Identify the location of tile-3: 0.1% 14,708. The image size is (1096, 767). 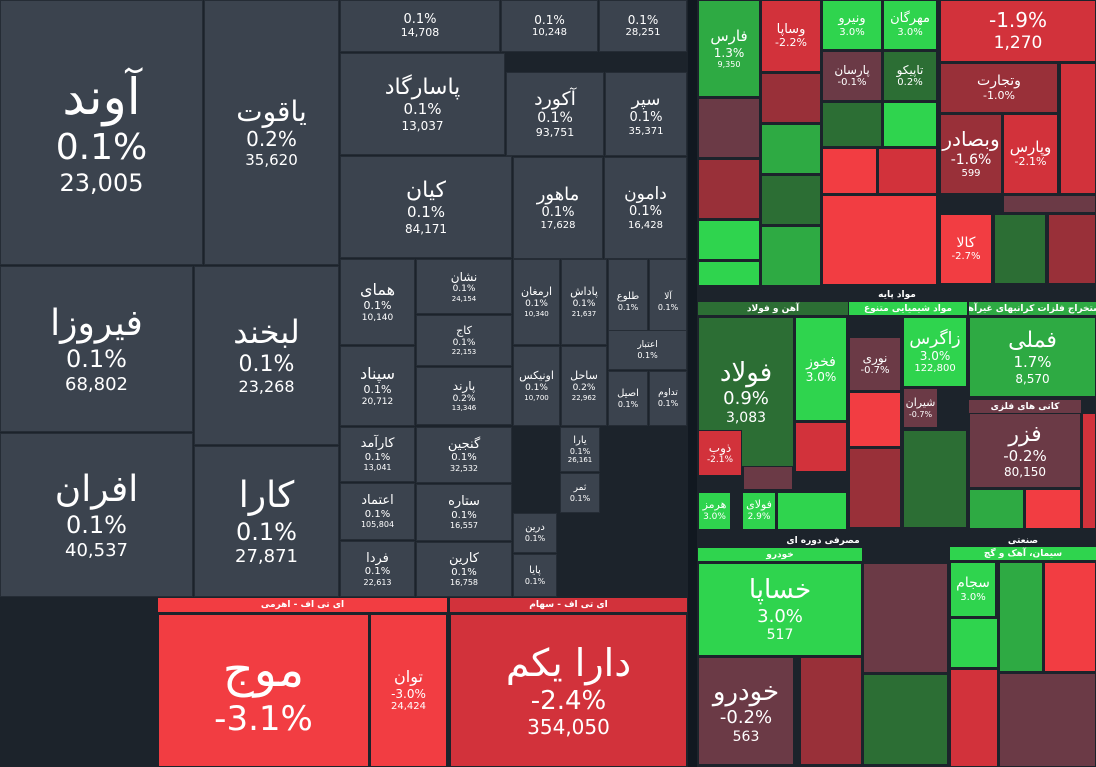
(420, 26).